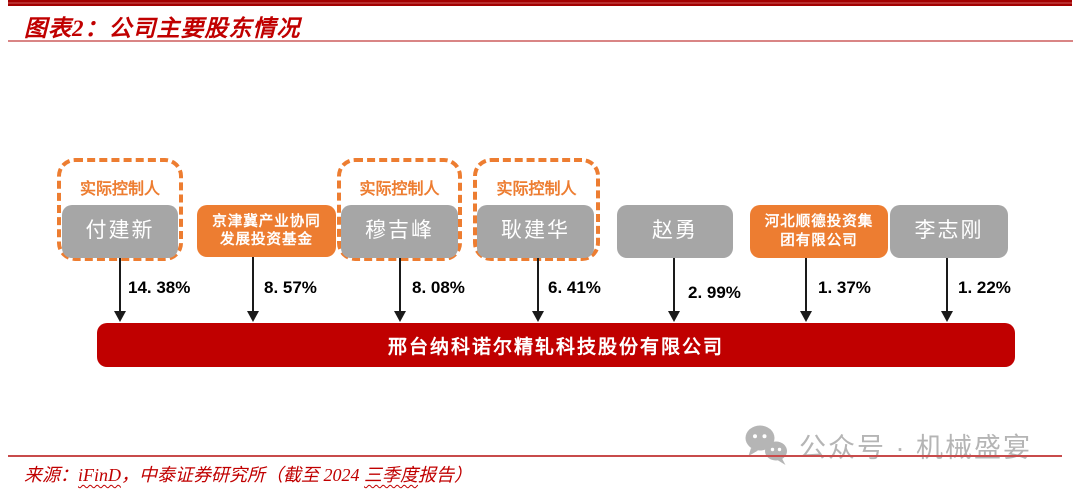  What do you see at coordinates (540, 41) in the screenshot?
I see `title-divider` at bounding box center [540, 41].